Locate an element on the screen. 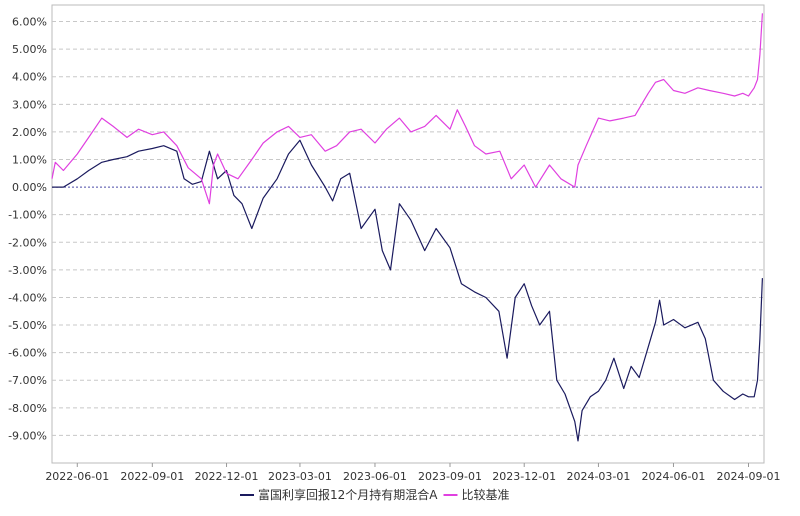 The height and width of the screenshot is (516, 800). y-tick-label: -4.00% is located at coordinates (27, 297).